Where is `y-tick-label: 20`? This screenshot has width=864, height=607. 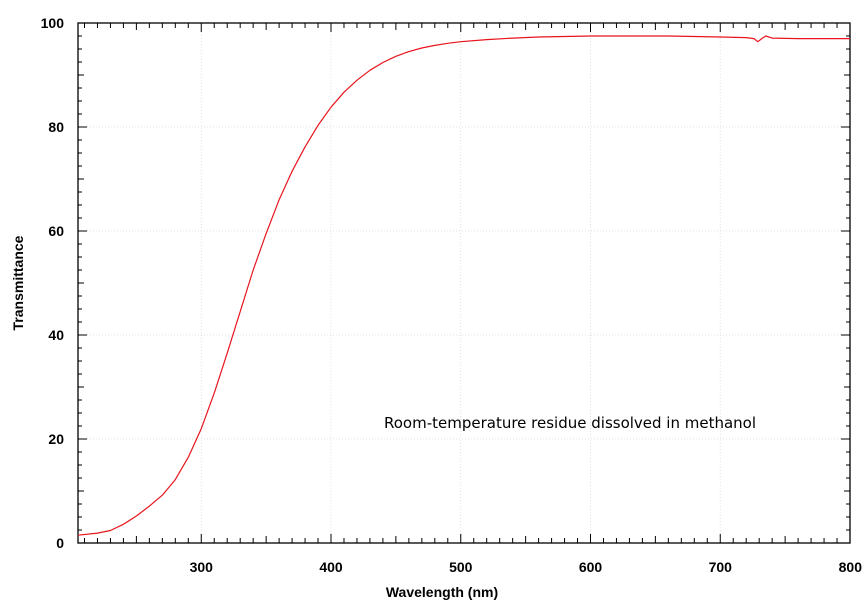
y-tick-label: 20 is located at coordinates (56, 439).